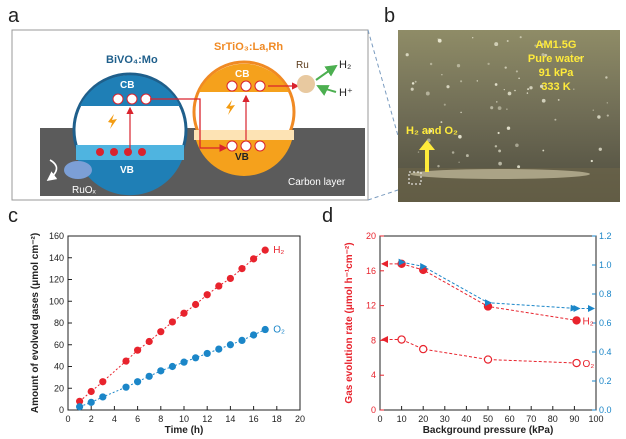 The width and height of the screenshot is (626, 439). What do you see at coordinates (56, 280) in the screenshot?
I see `y-tick-label: 120` at bounding box center [56, 280].